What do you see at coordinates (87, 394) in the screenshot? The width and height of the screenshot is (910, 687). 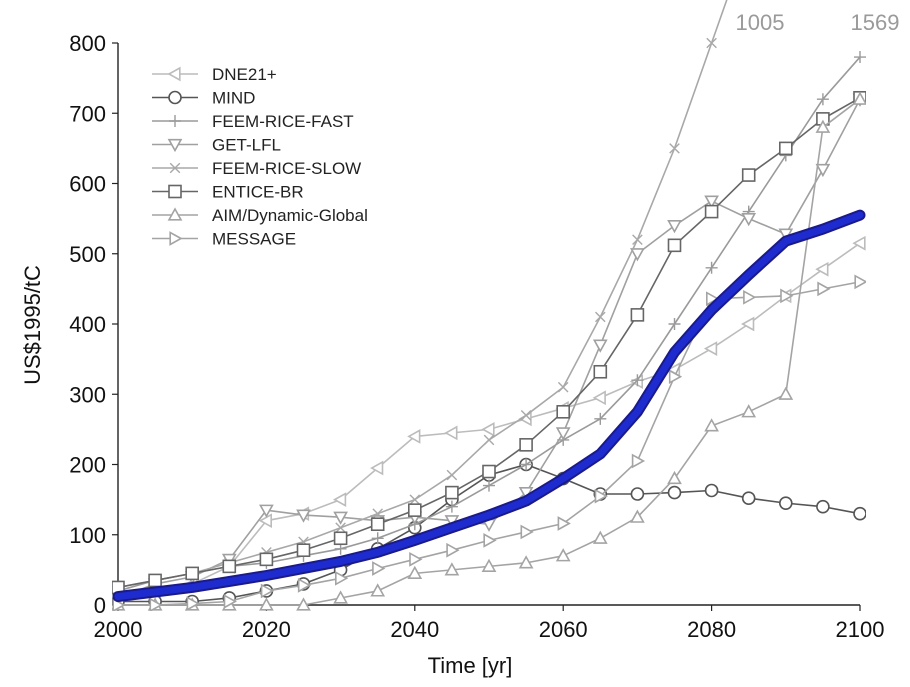 I see `y-tick-label: 300` at bounding box center [87, 394].